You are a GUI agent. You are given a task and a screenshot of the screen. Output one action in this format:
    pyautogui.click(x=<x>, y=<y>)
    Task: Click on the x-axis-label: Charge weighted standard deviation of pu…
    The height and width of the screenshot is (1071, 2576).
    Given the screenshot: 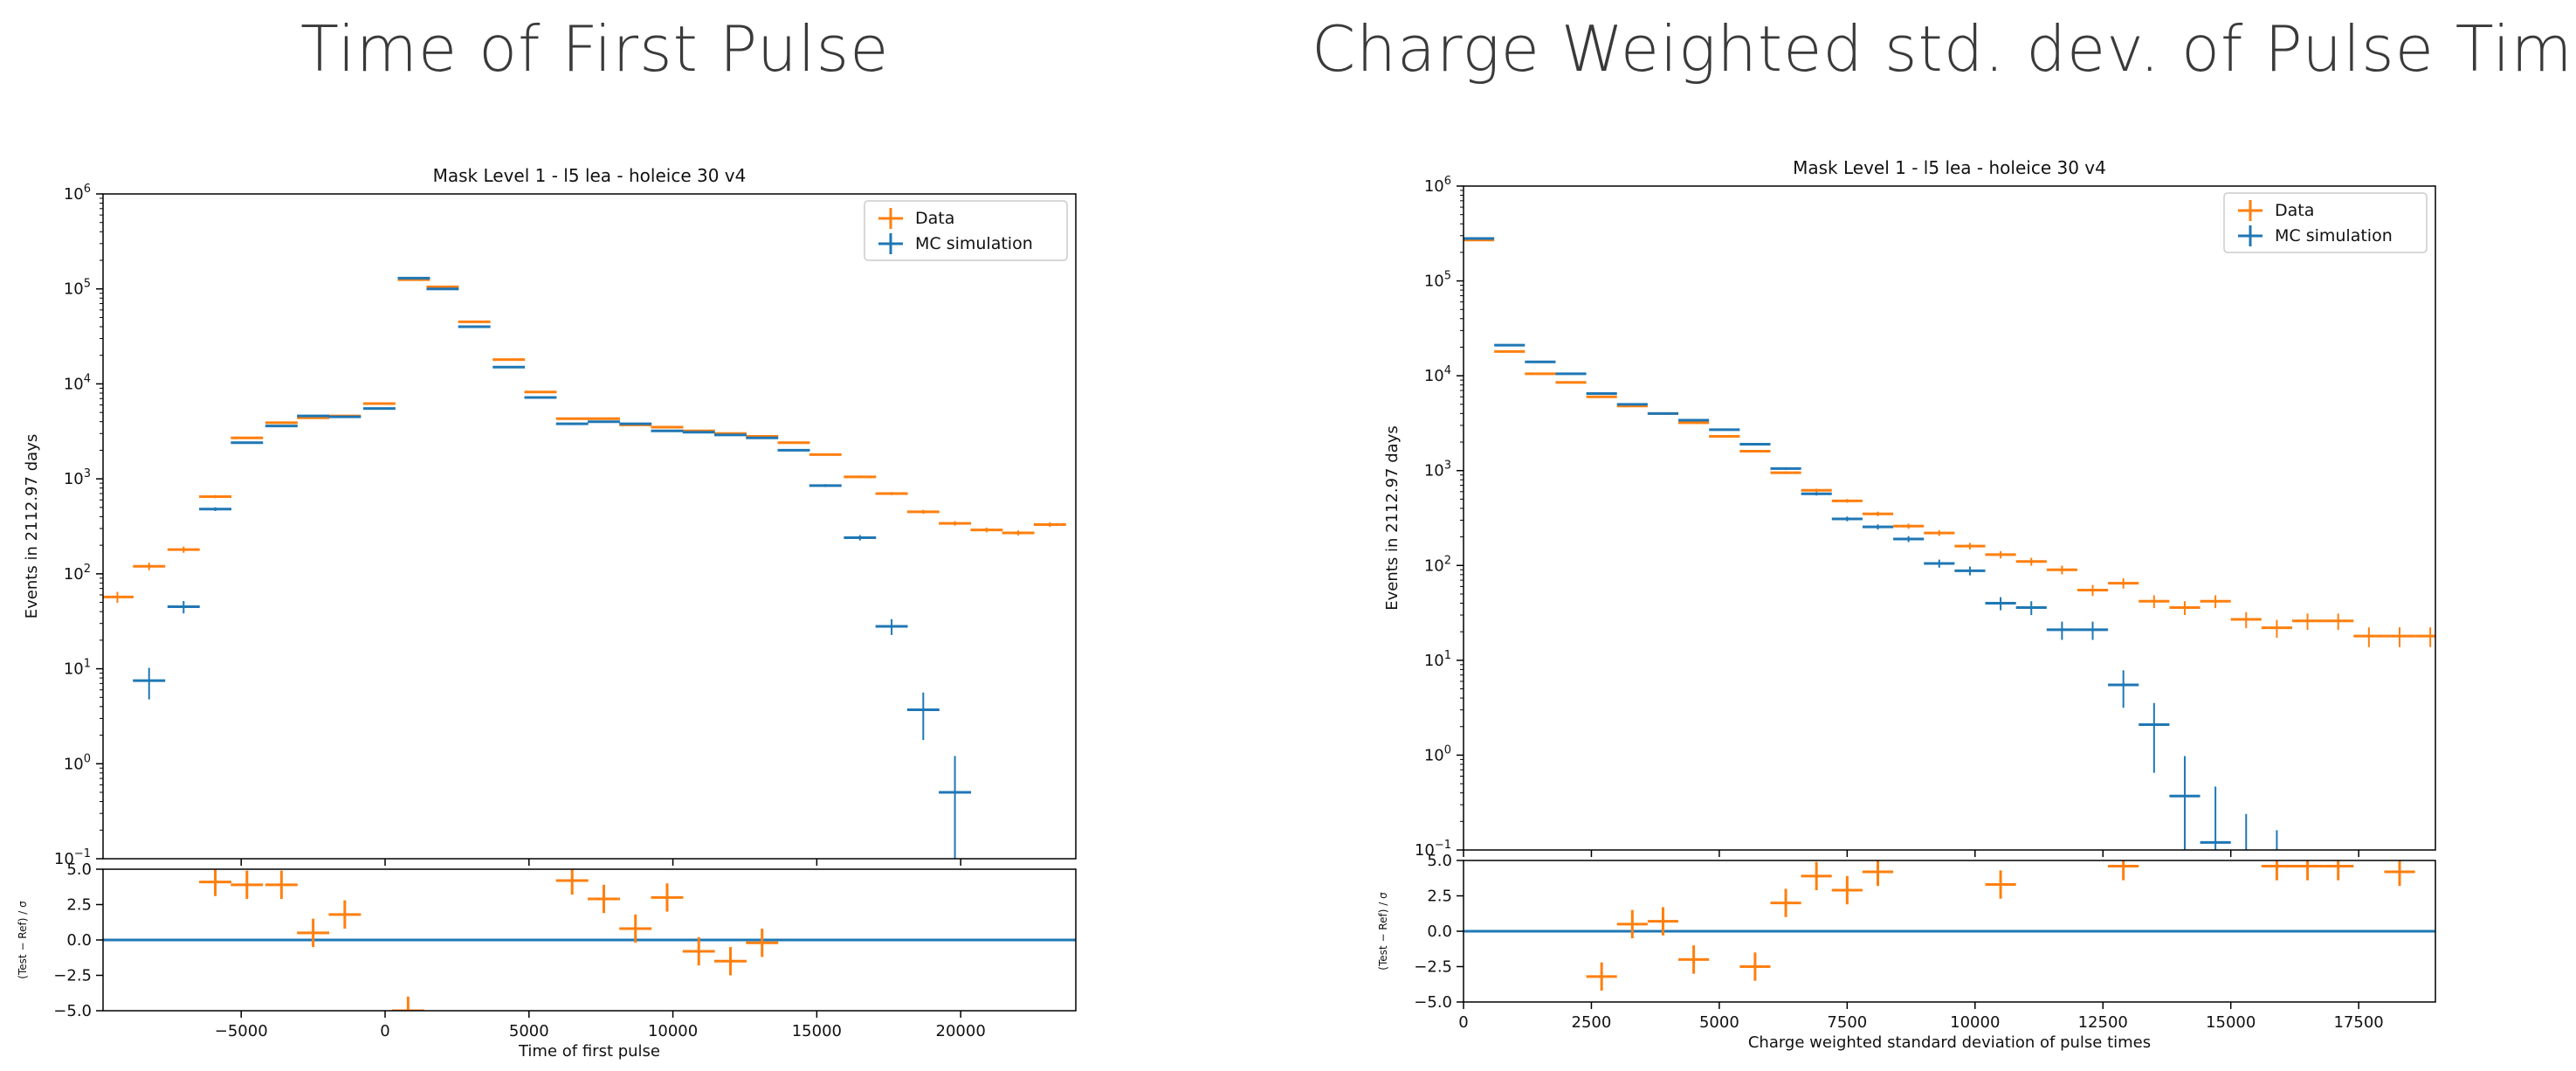 What is the action you would take?
    pyautogui.click(x=1949, y=1042)
    